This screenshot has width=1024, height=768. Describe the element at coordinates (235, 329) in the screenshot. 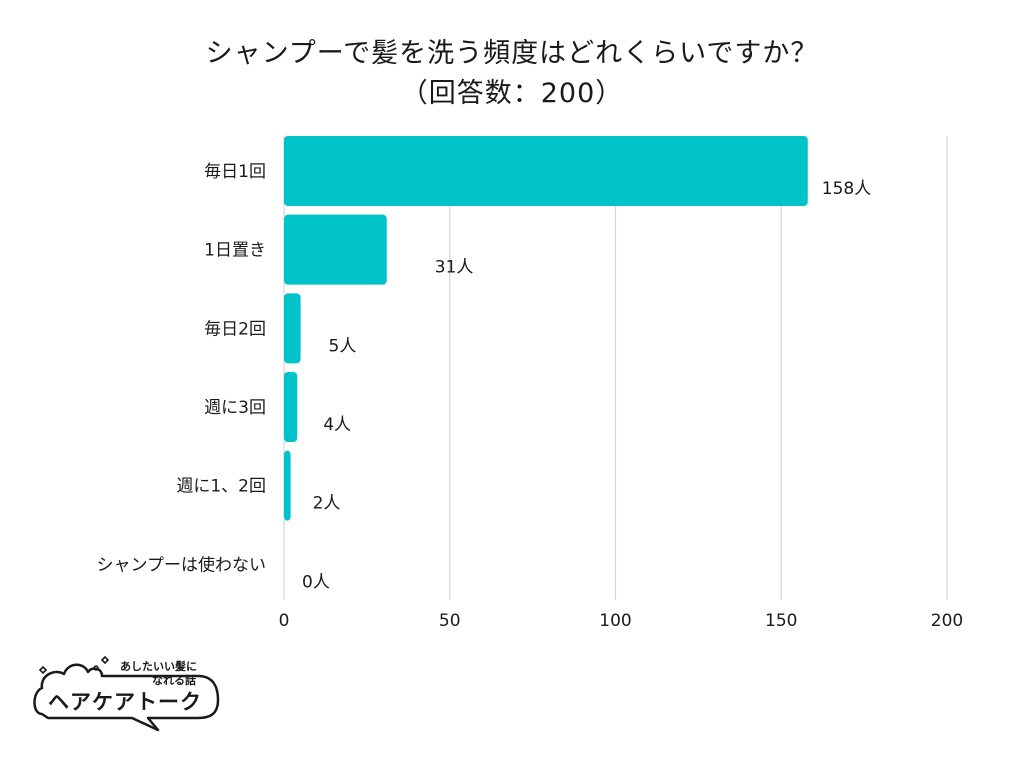

I see `category-label: 毎日2回` at that location.